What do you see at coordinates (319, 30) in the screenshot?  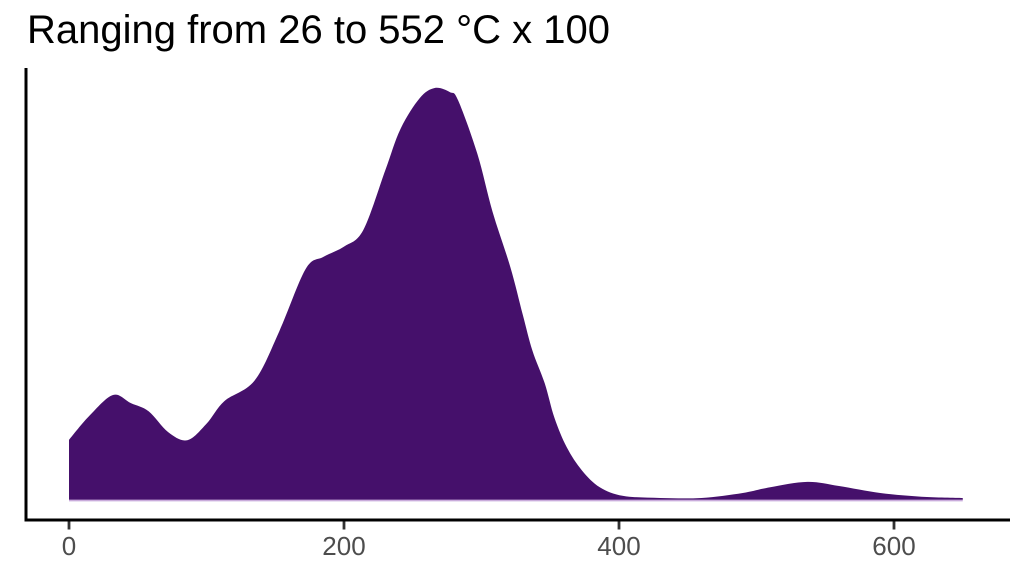 I see `chart-title: Ranging from 26 to 552 °C x 100` at bounding box center [319, 30].